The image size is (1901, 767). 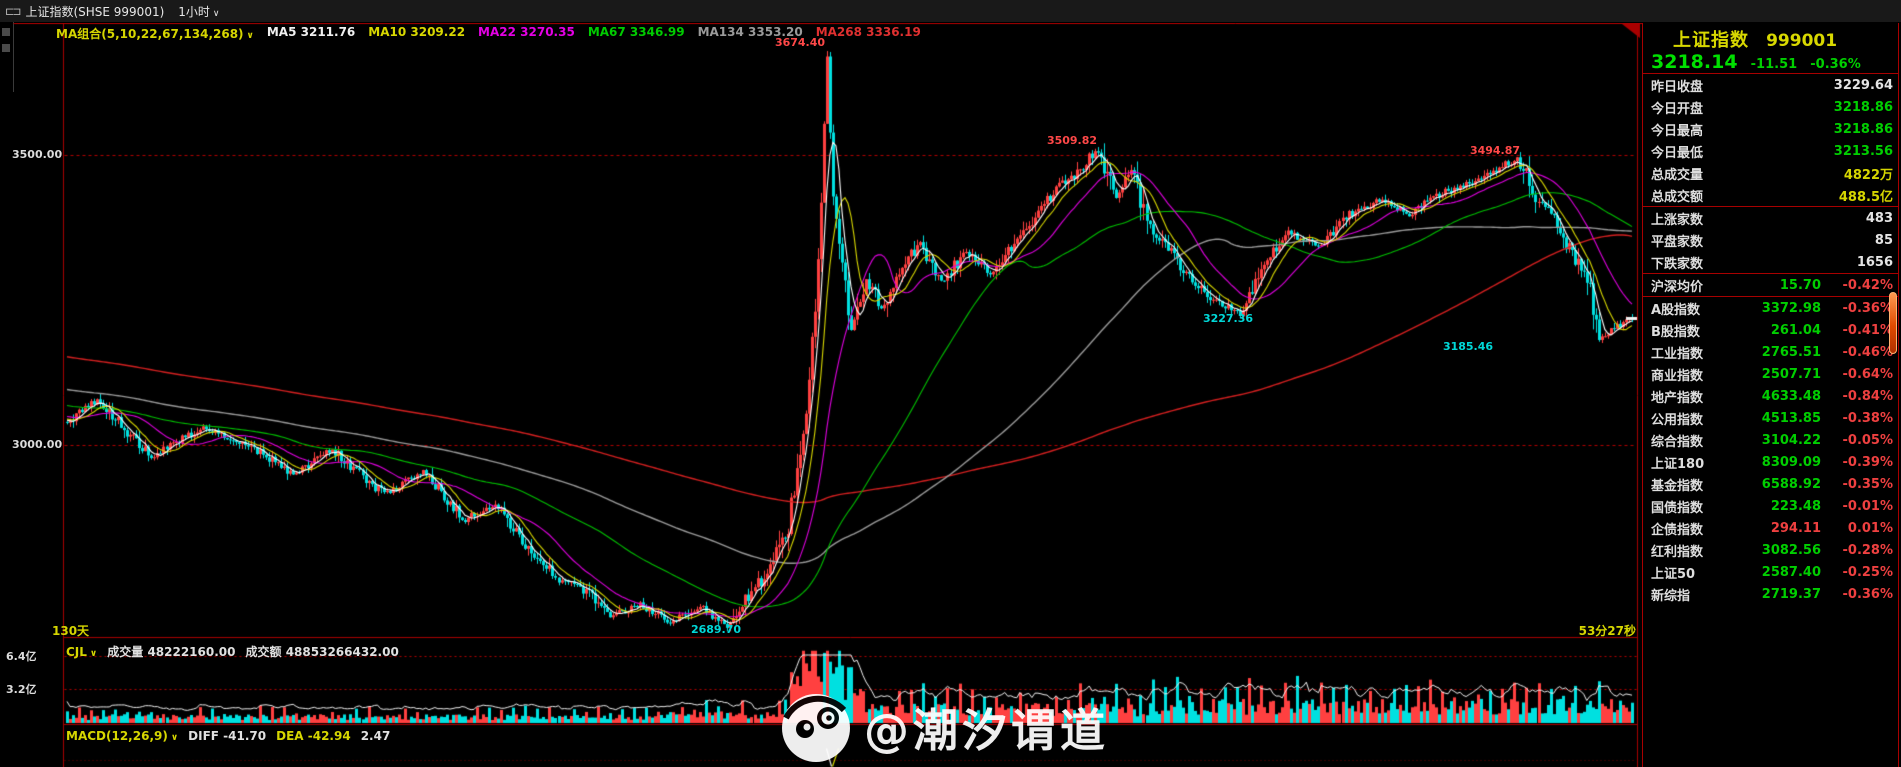 I want to click on quote-row: 上证180 8309.09 -0.39%, so click(x=1770, y=462).